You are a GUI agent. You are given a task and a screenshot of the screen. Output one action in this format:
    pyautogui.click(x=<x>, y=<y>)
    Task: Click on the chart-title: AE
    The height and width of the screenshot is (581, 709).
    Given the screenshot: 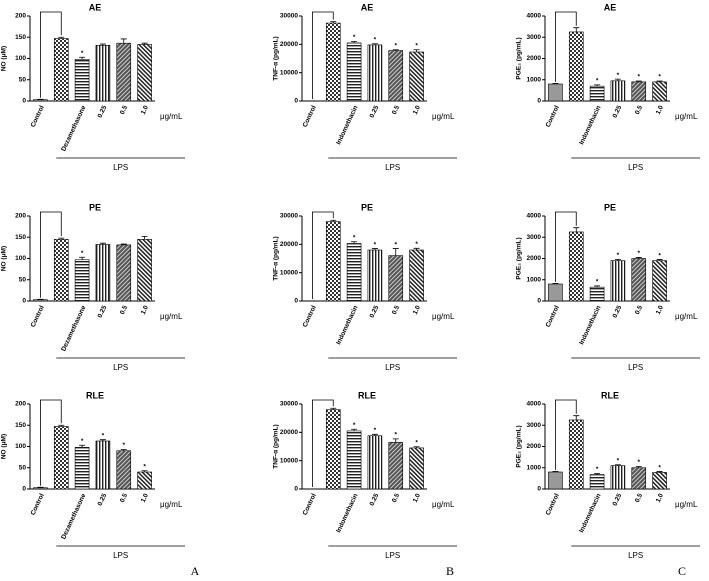 What is the action you would take?
    pyautogui.click(x=95, y=7)
    